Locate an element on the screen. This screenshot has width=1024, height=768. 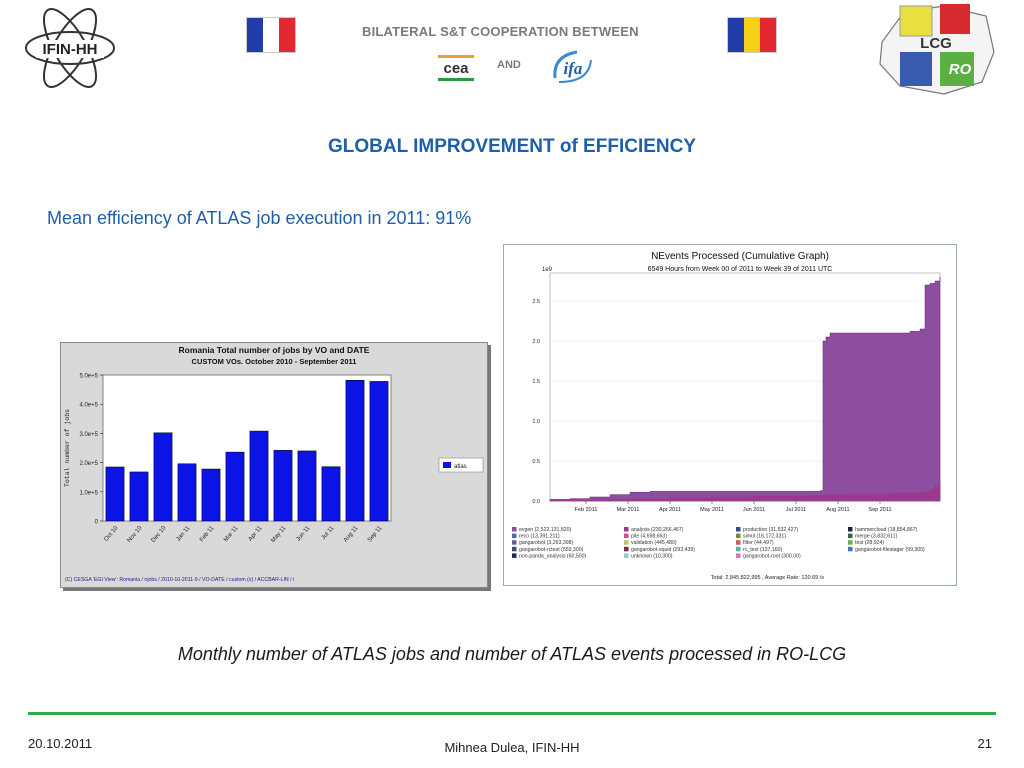
chart2-legend-label: merge (3,832,611) is located at coordinates (876, 537).